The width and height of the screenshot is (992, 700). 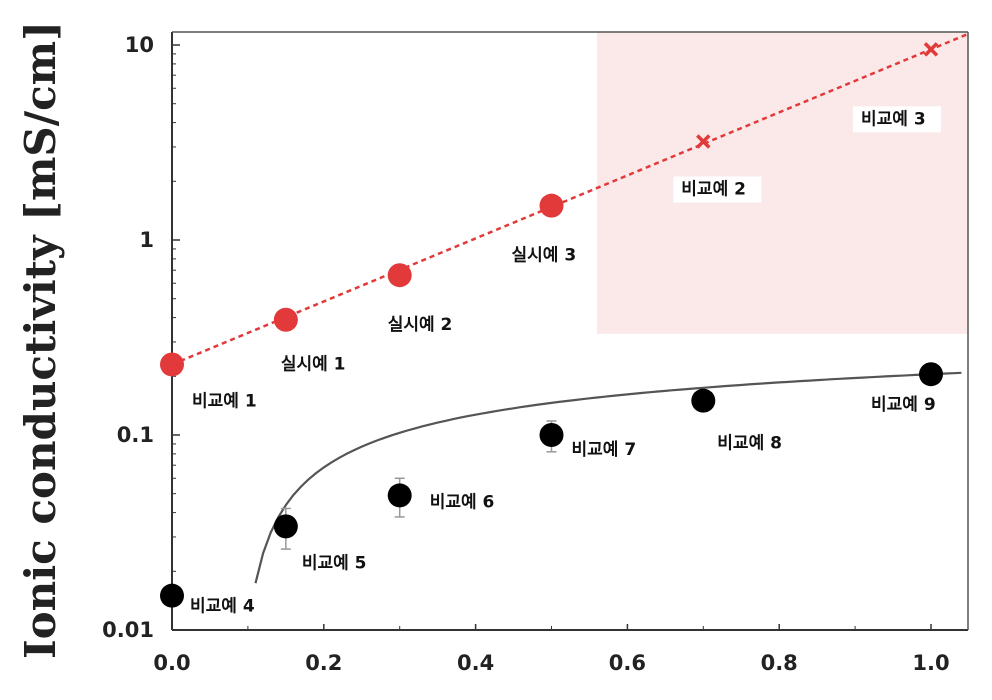 I want to click on y-tick-label: 1, so click(x=146, y=240).